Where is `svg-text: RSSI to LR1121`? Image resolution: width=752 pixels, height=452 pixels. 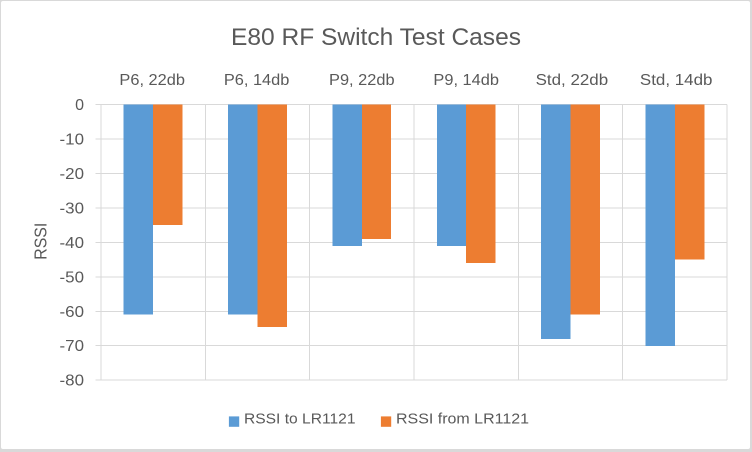
svg-text: RSSI to LR1121 is located at coordinates (300, 419).